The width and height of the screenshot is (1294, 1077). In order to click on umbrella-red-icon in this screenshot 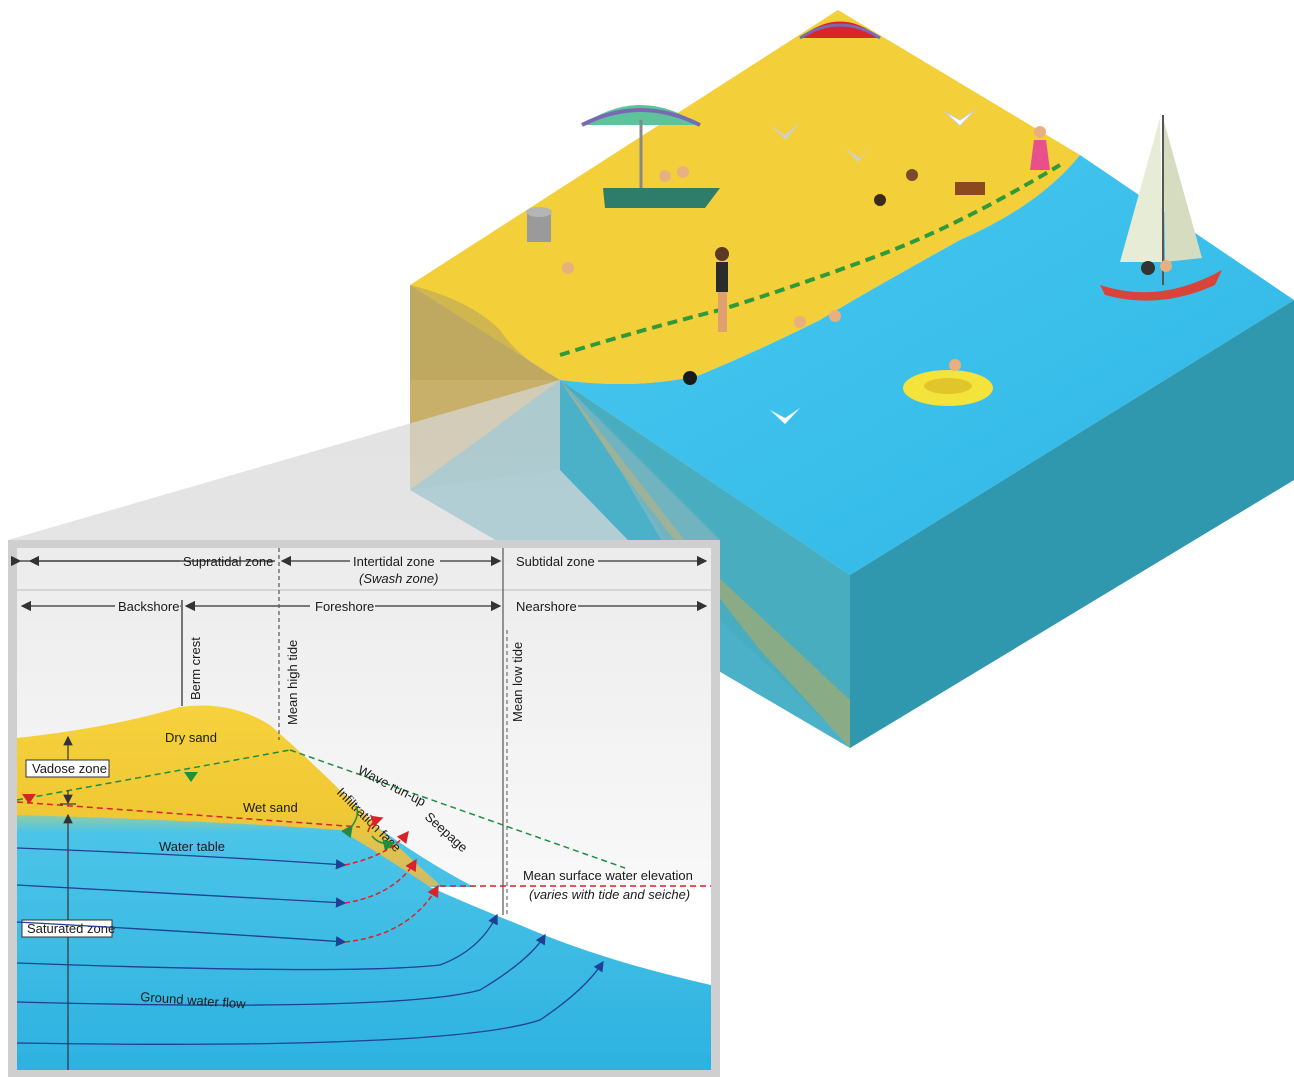, I will do `click(840, 30)`.